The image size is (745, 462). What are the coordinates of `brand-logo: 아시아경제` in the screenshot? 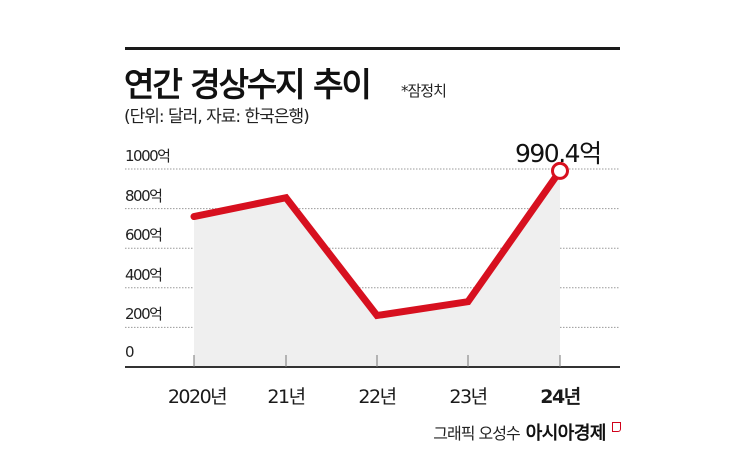 It's located at (566, 433).